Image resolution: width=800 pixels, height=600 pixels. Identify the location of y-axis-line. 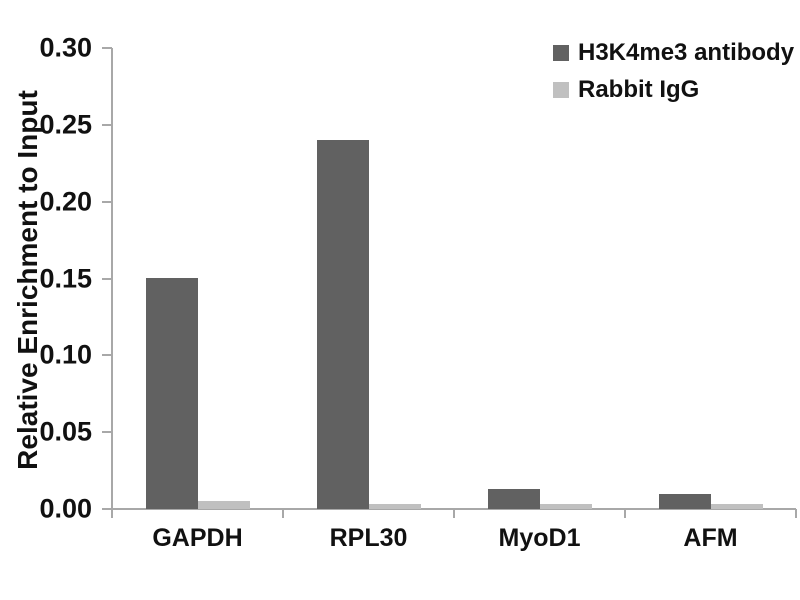
(112, 278).